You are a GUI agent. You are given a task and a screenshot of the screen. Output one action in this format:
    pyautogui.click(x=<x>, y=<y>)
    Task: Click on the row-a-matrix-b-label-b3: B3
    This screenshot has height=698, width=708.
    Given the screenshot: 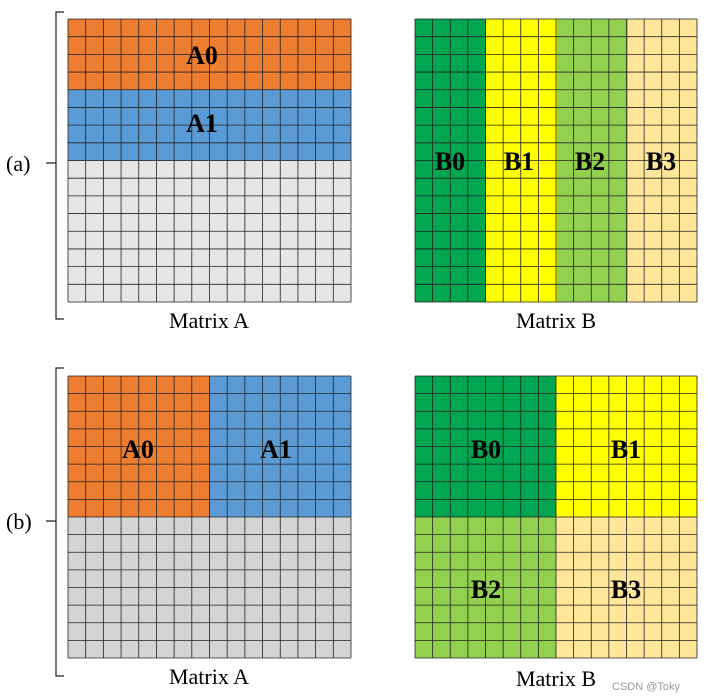 What is the action you would take?
    pyautogui.click(x=661, y=161)
    